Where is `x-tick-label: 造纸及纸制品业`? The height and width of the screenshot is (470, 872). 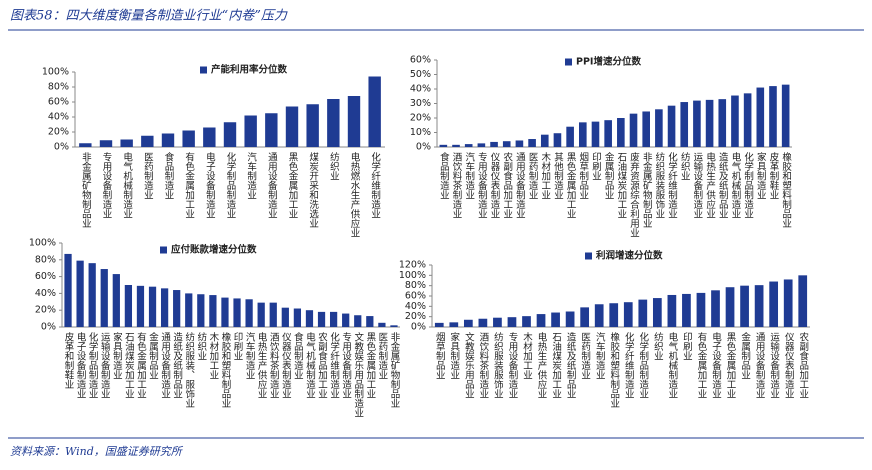 x-tick-label: 造纸及纸制品业 is located at coordinates (177, 364).